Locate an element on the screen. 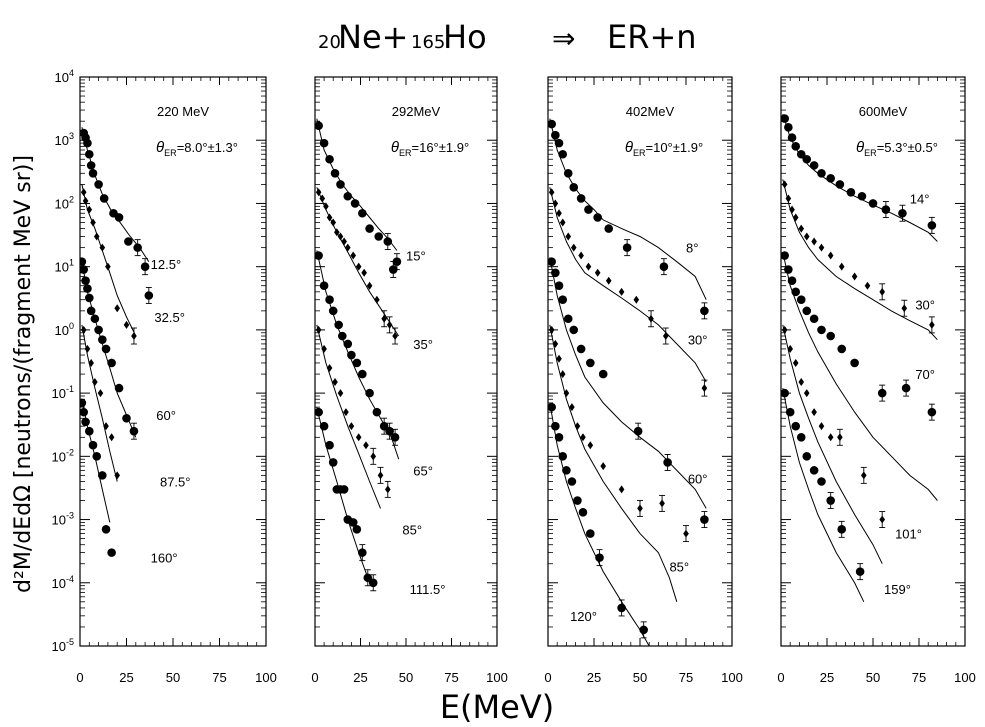 This screenshot has width=985, height=727. y-tick-label: 10⁴ is located at coordinates (64, 76).